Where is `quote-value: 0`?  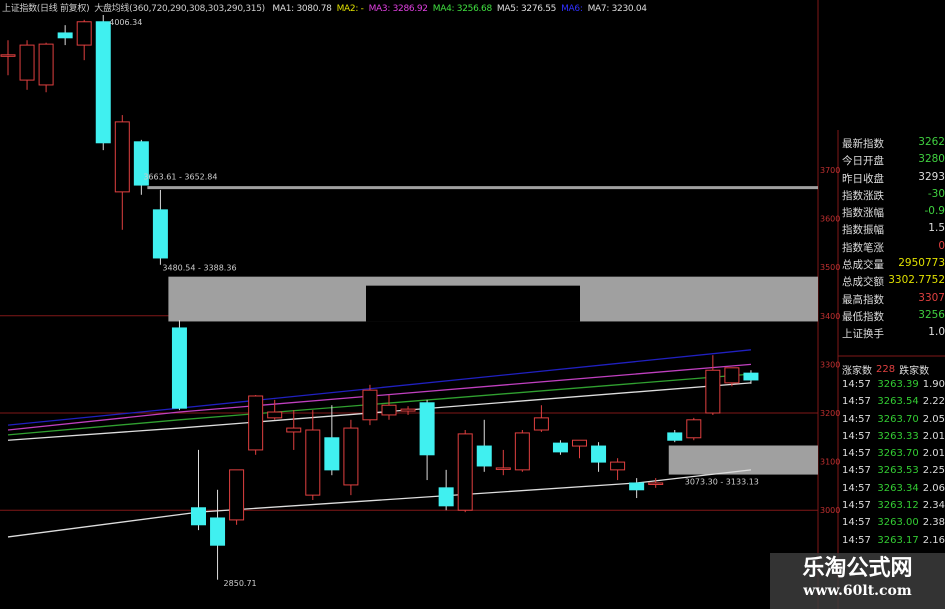
quote-value: 0 is located at coordinates (941, 245).